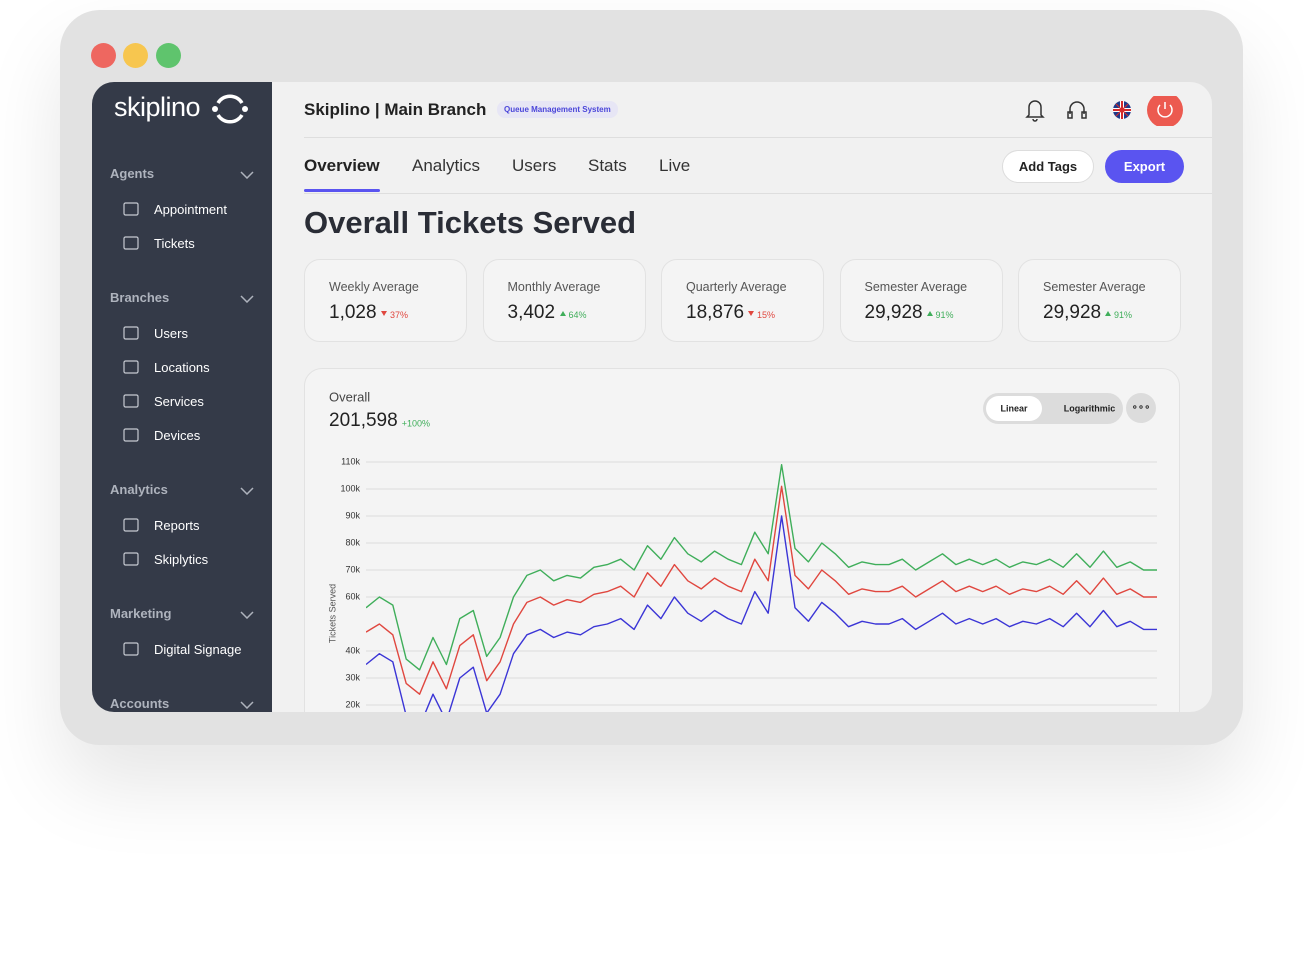  I want to click on chart-title: Overall, so click(349, 396).